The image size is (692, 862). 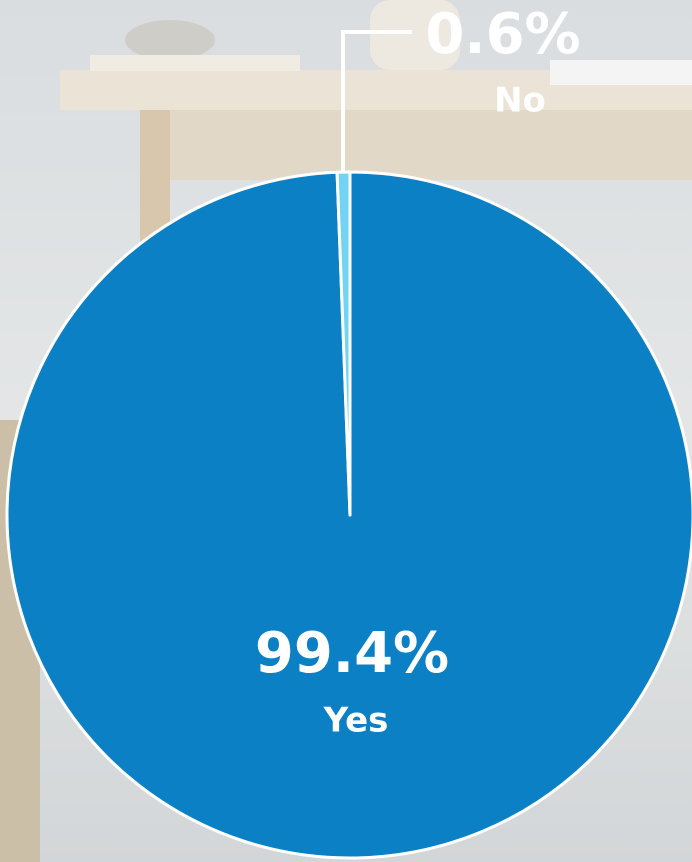 I want to click on pie-slice, so click(x=343, y=343).